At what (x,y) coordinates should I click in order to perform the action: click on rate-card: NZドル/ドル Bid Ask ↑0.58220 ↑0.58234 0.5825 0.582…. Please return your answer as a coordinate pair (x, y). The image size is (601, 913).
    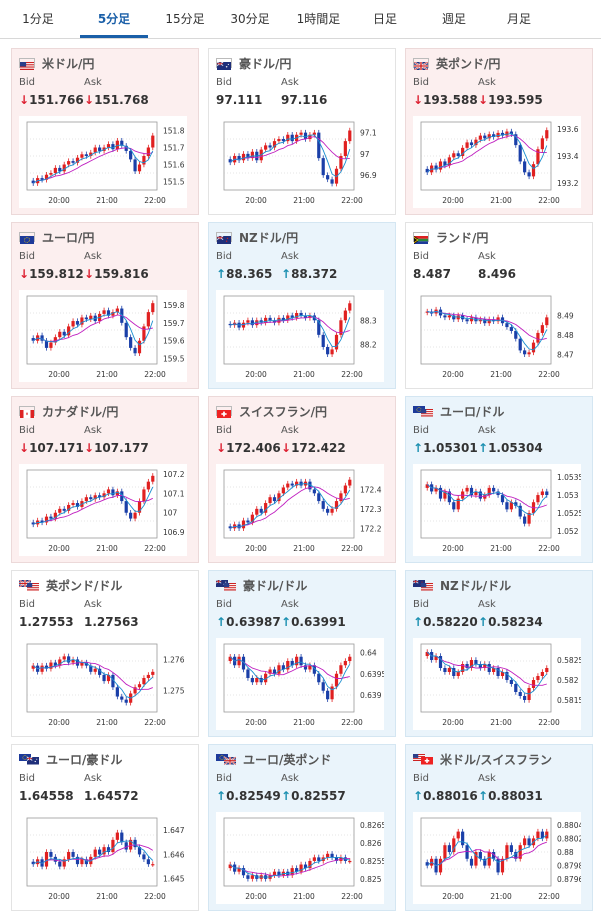
    Looking at the image, I should click on (499, 653).